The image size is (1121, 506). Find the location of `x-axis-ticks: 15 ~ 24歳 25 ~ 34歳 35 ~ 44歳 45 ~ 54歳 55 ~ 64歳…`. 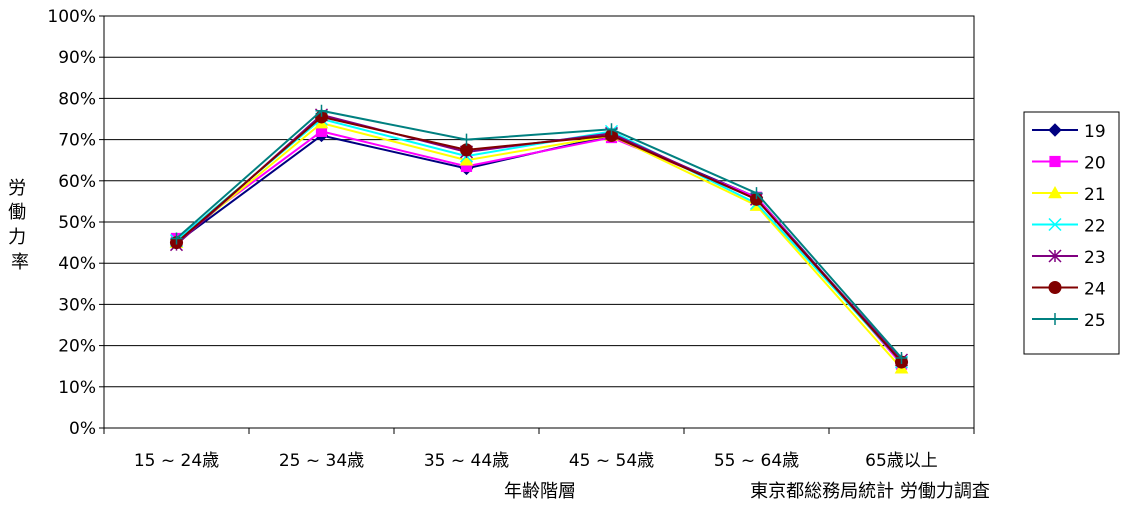

x-axis-ticks: 15 ~ 24歳 25 ~ 34歳 35 ~ 44歳 45 ~ 54歳 55 ~ 64歳… is located at coordinates (539, 449).